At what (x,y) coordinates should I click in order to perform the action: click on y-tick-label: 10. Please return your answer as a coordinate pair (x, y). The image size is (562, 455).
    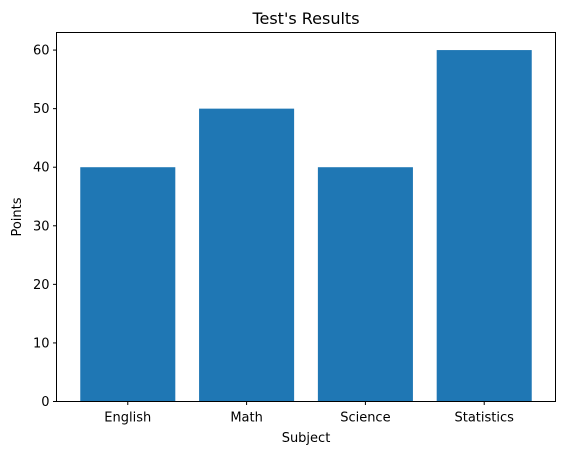
    Looking at the image, I should click on (41, 343).